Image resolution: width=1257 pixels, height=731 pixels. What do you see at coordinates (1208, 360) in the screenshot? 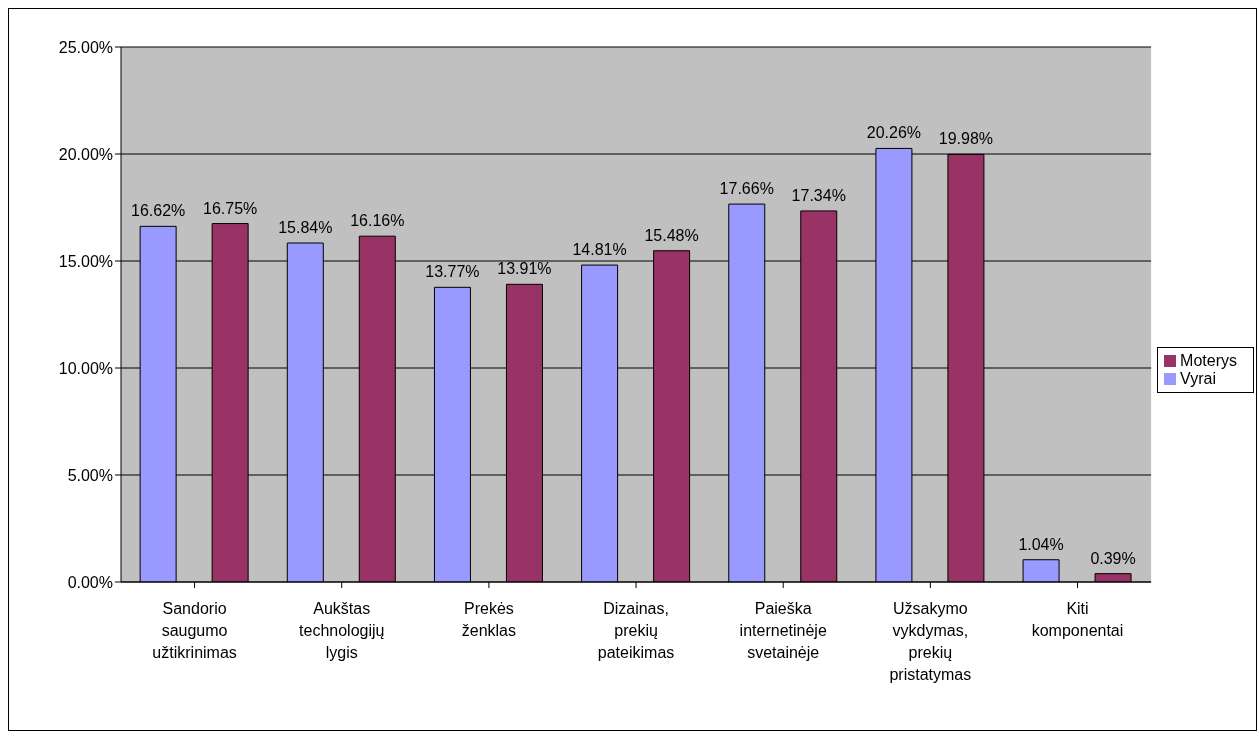
I see `legend-label: Moterys` at bounding box center [1208, 360].